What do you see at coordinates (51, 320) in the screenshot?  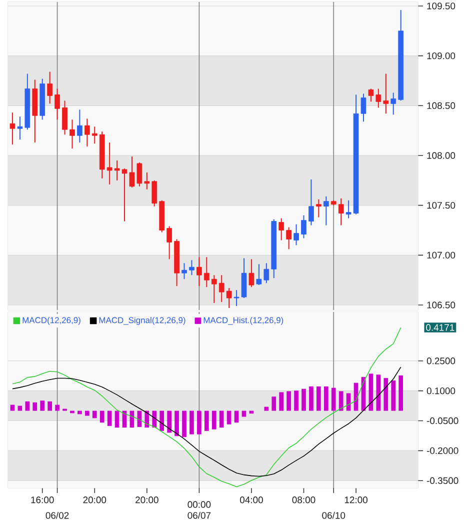 I see `legend-label: MACD(12,26,9)` at bounding box center [51, 320].